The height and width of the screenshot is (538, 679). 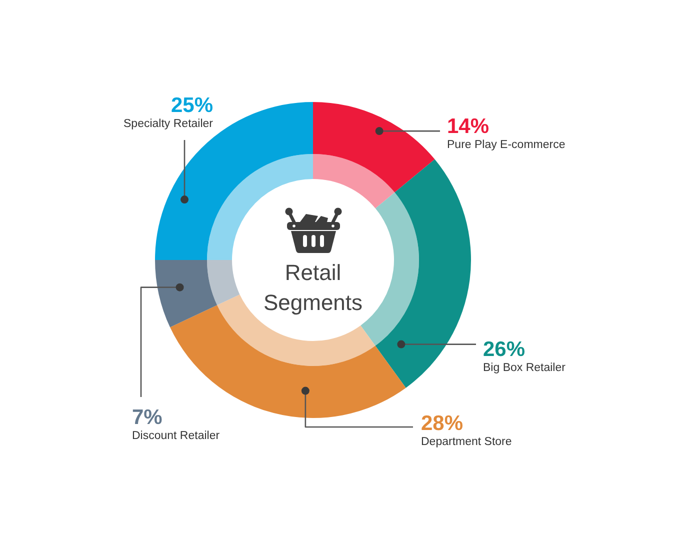 I want to click on data-label: 26%, so click(x=504, y=349).